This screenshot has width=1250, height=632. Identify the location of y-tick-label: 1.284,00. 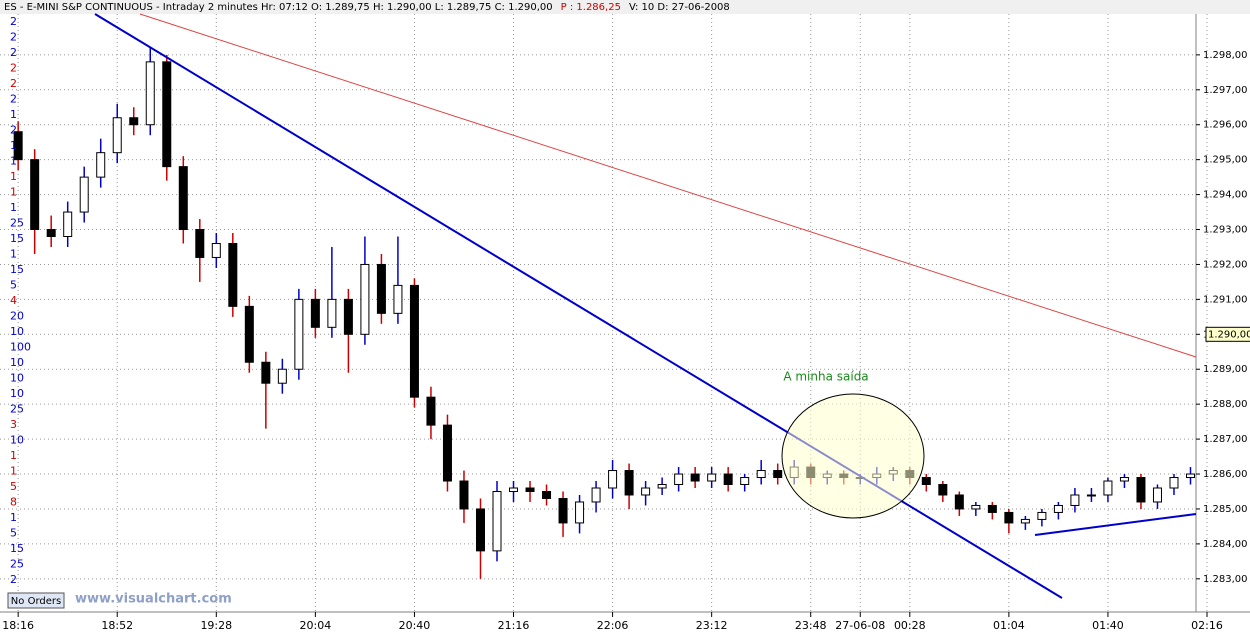
(1225, 544).